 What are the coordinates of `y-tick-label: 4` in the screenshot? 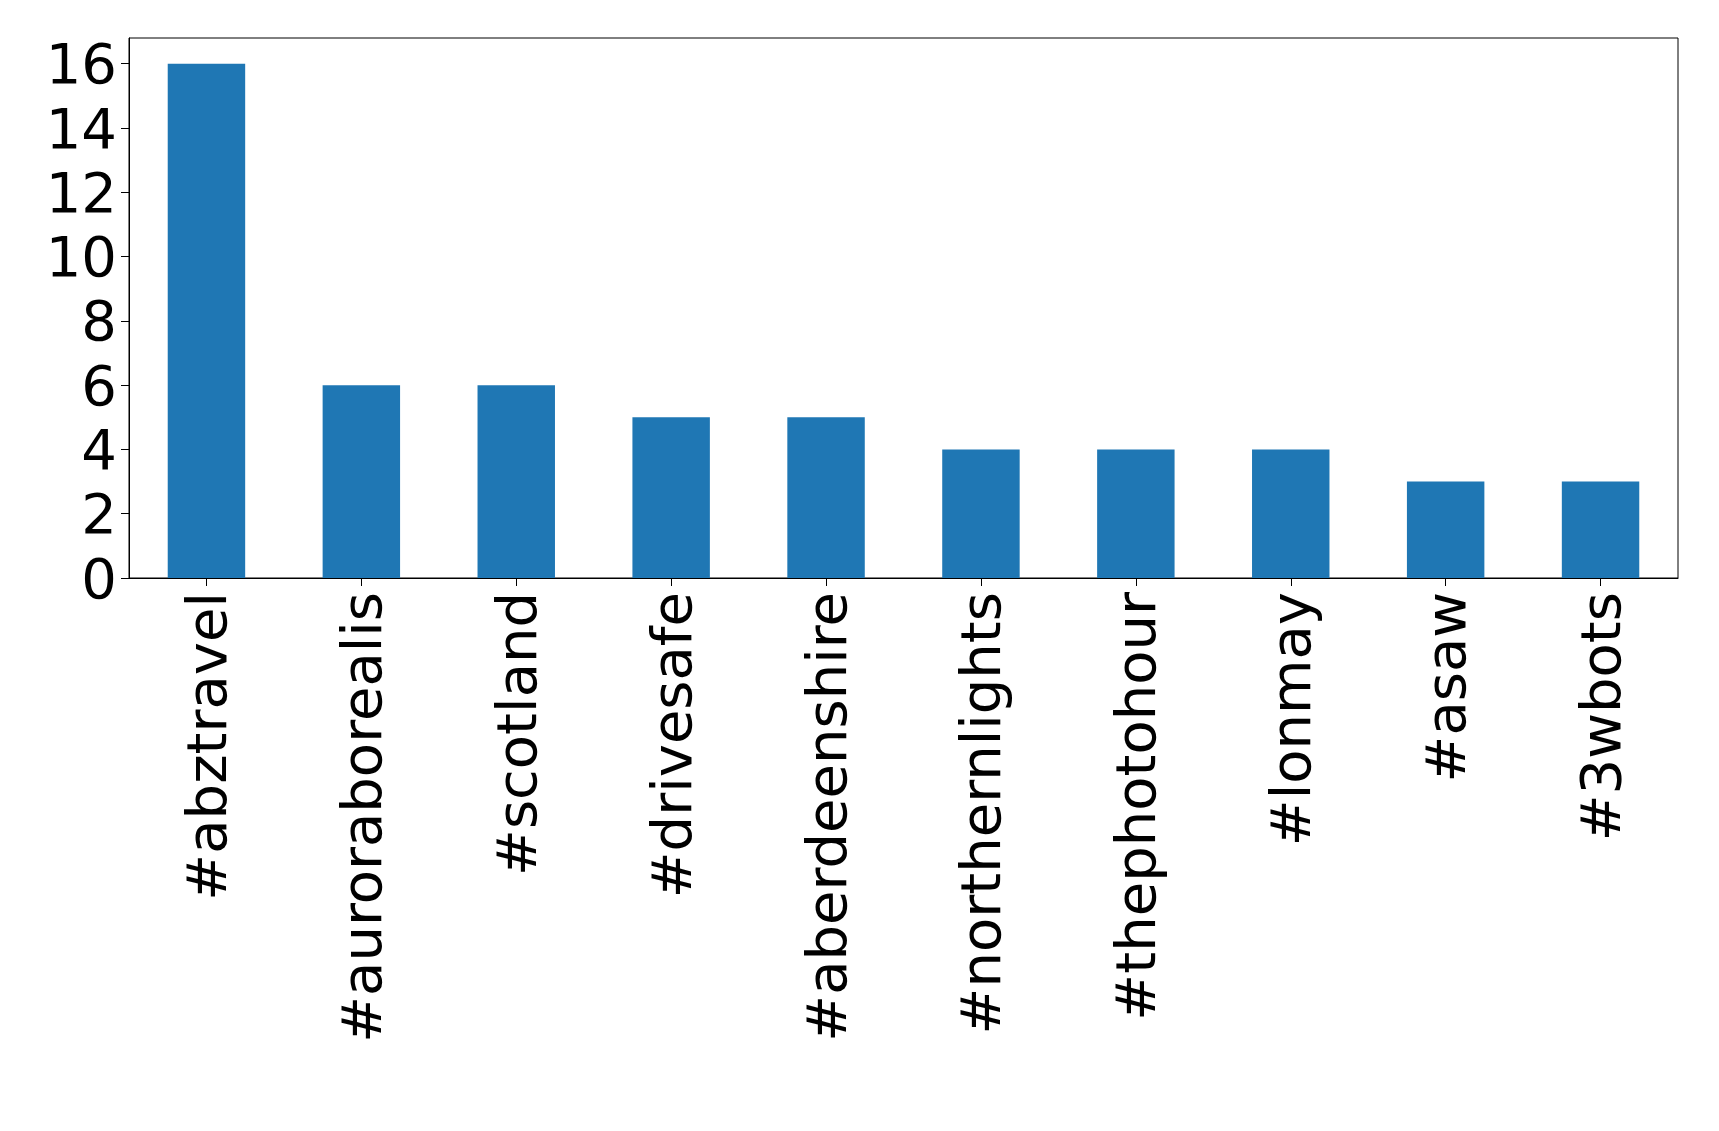 It's located at (99, 449).